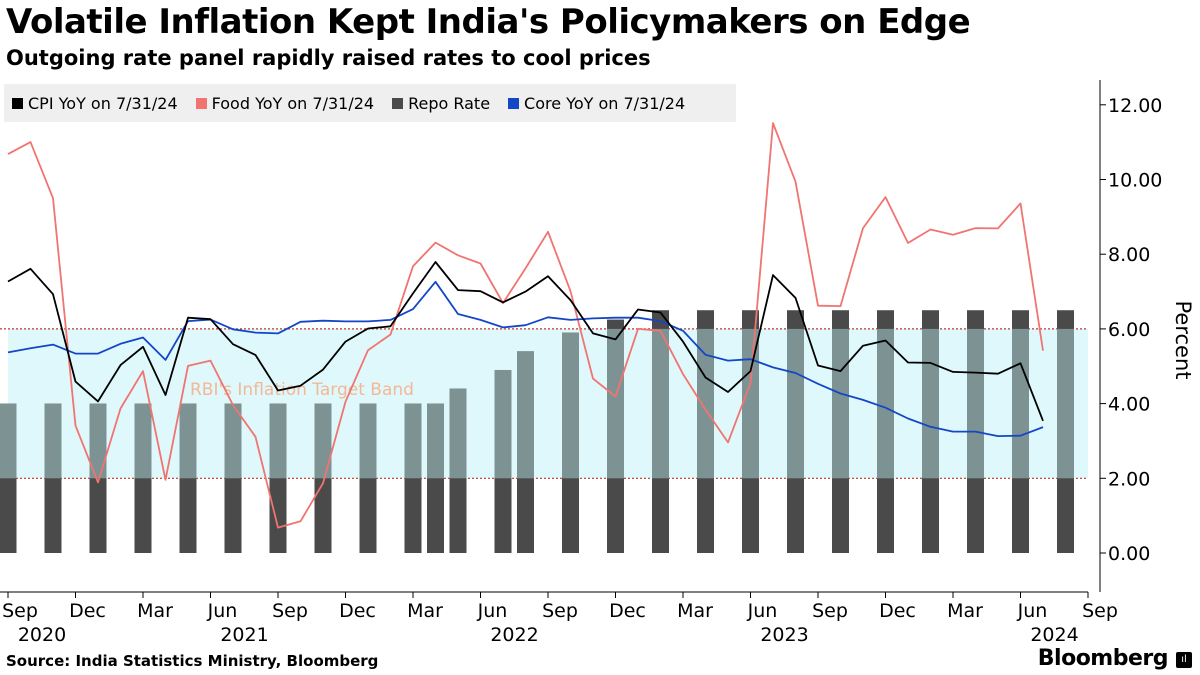 Image resolution: width=1200 pixels, height=675 pixels. What do you see at coordinates (398, 103) in the screenshot?
I see `legend-swatch-repo` at bounding box center [398, 103].